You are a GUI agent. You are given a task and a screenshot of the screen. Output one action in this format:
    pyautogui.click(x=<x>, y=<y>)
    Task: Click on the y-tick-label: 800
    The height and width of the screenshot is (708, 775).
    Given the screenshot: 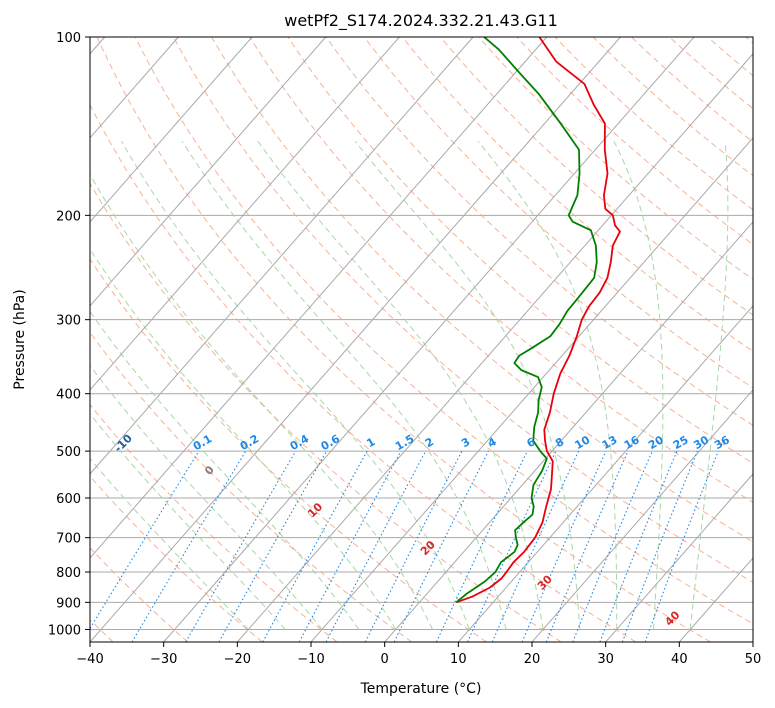 What is the action you would take?
    pyautogui.click(x=68, y=573)
    